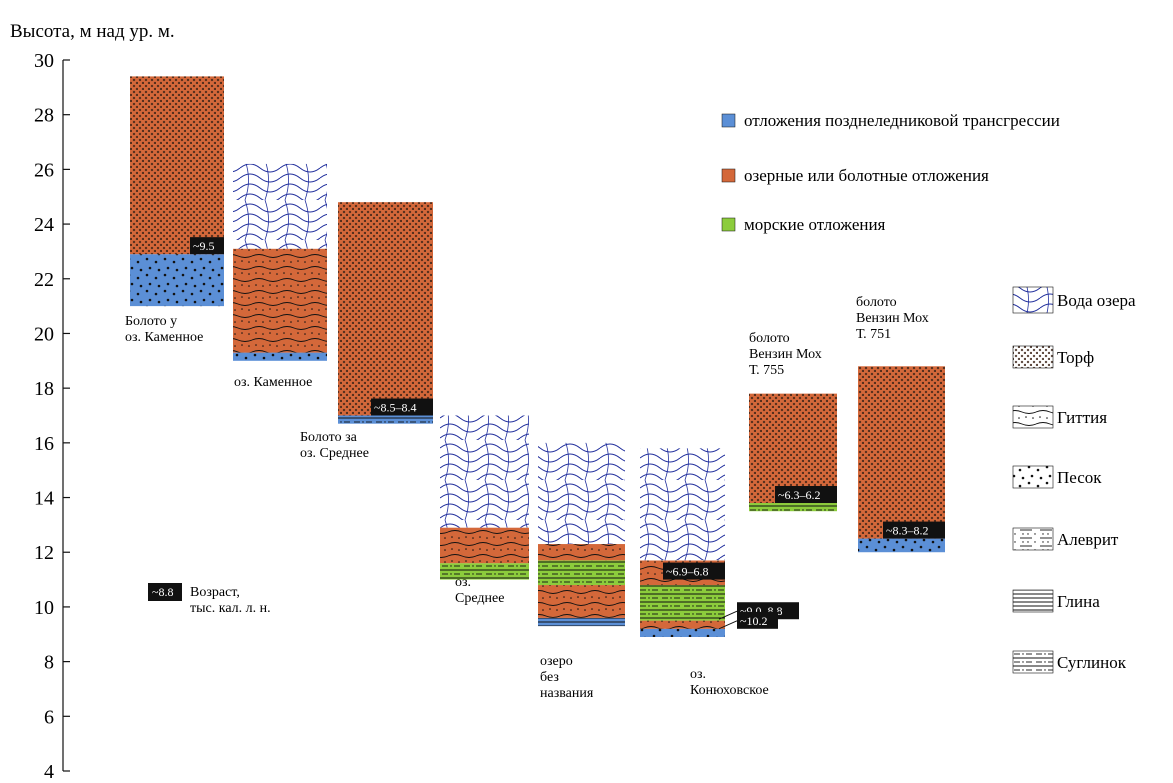 The width and height of the screenshot is (1173, 783). I want to click on y-tick-label: 10, so click(44, 608).